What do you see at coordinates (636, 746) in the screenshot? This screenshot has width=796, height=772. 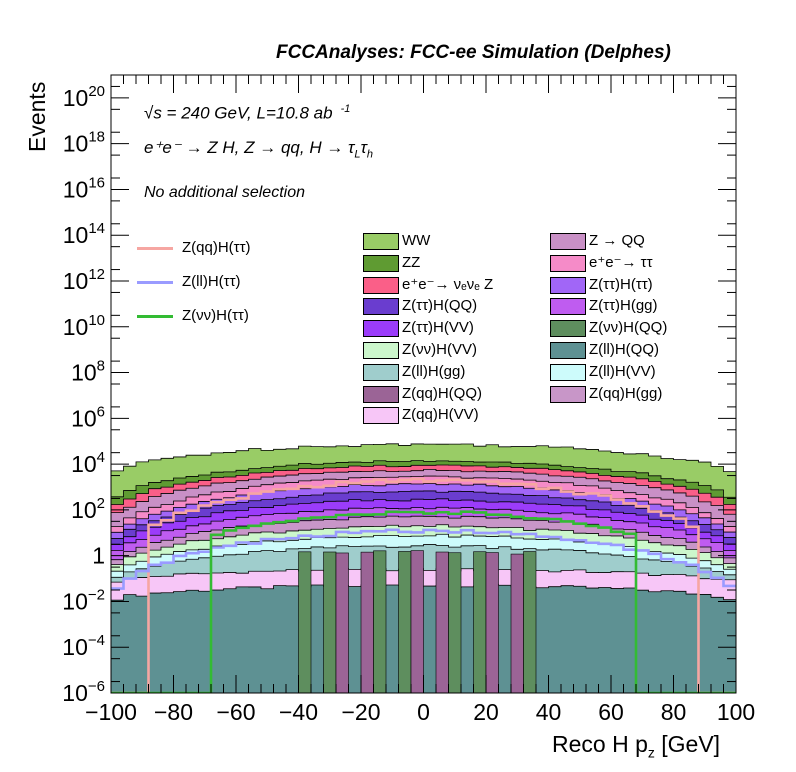 I see `x-axis-label: Reco H pz [GeV]` at bounding box center [636, 746].